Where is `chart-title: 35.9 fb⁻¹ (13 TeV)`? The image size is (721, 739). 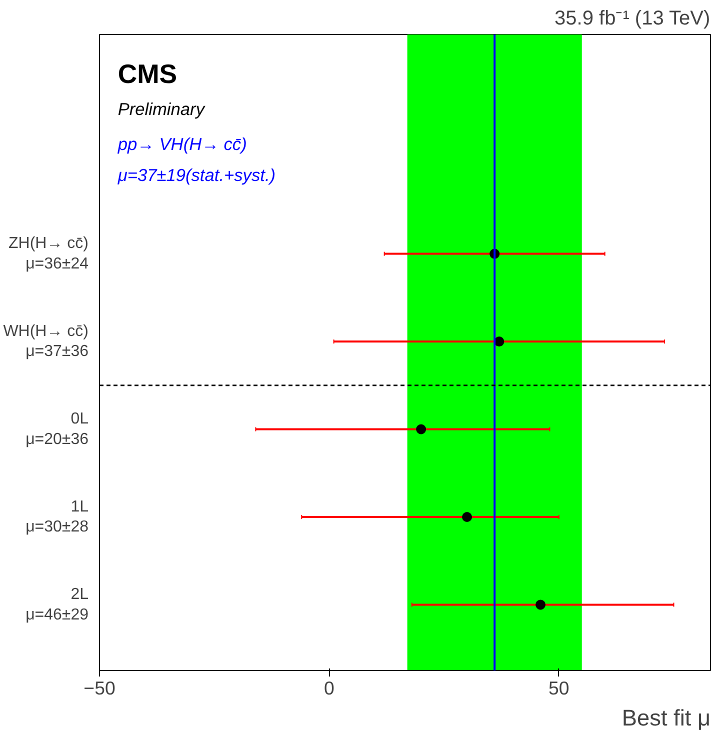 chart-title: 35.9 fb⁻¹ (13 TeV) is located at coordinates (632, 19).